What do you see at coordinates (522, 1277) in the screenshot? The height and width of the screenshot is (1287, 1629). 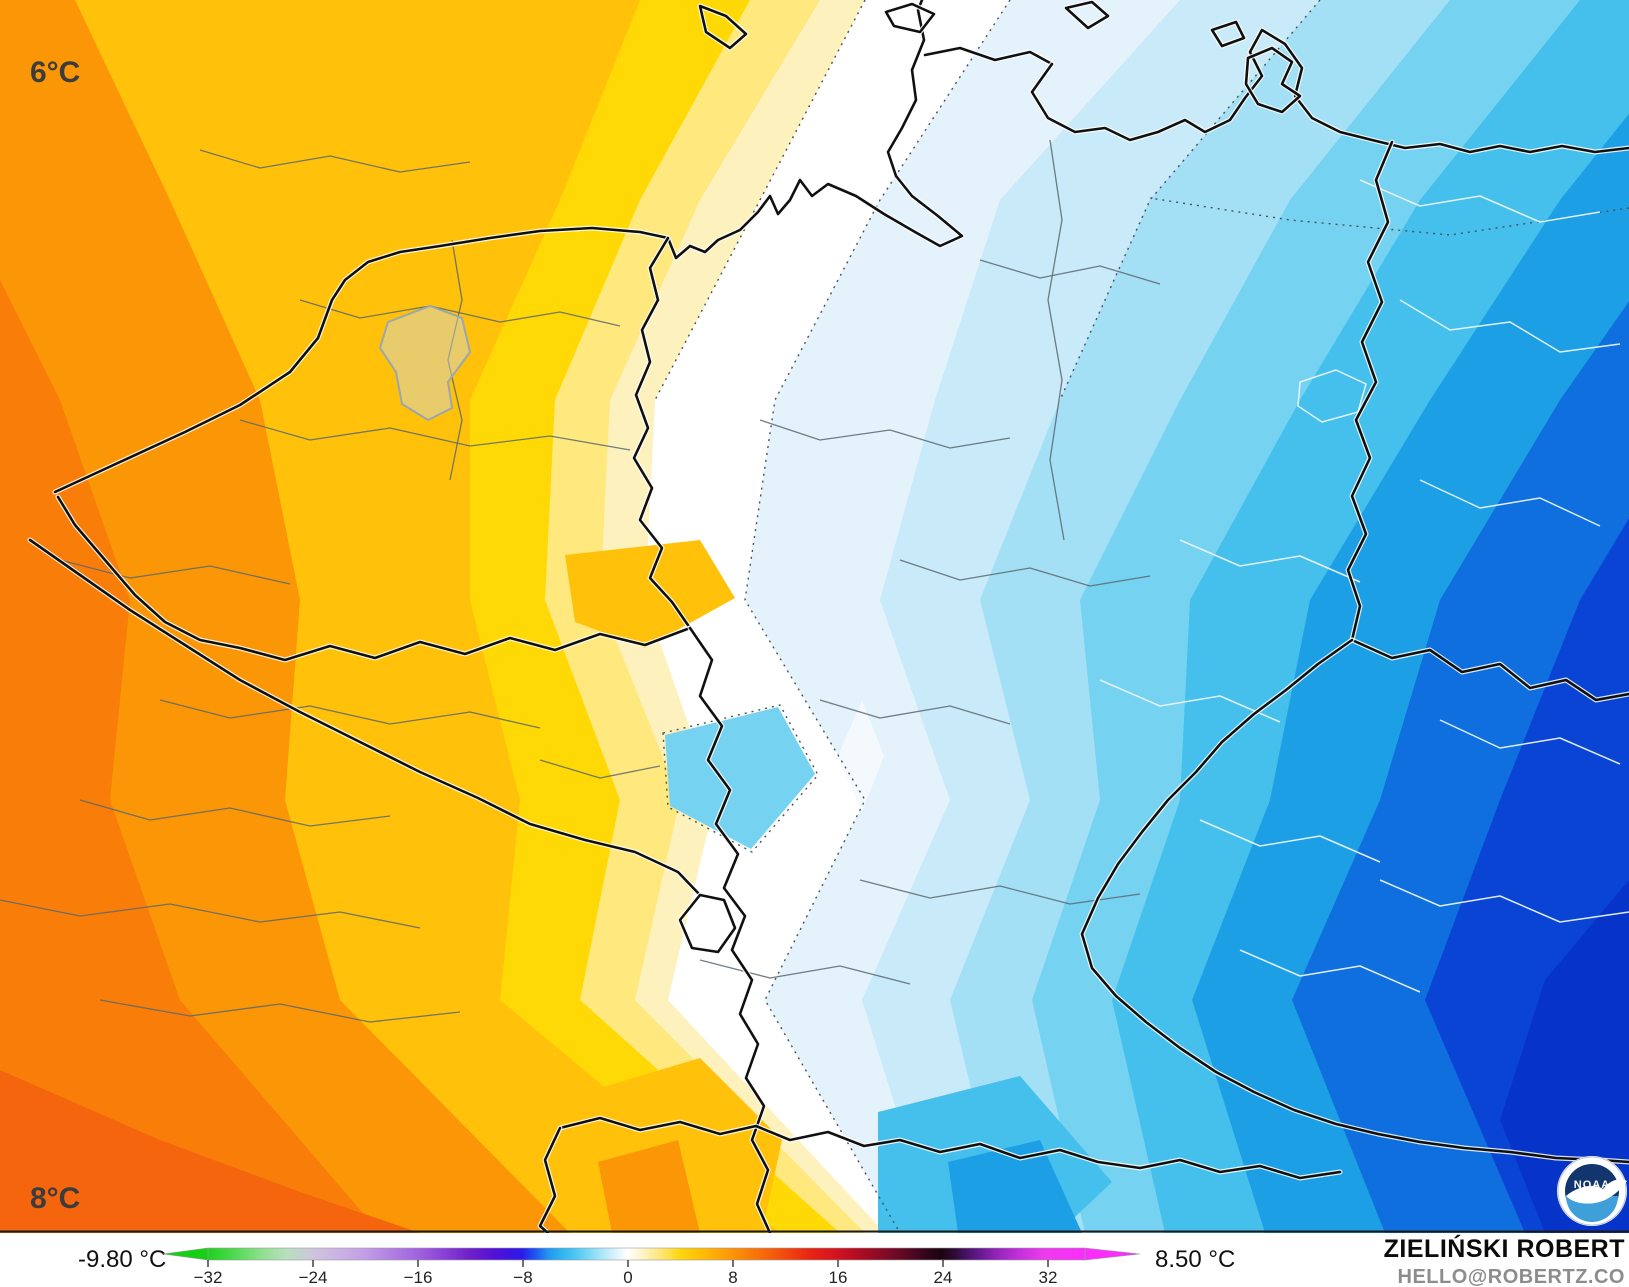 I see `colorbar-tick-label: −8` at bounding box center [522, 1277].